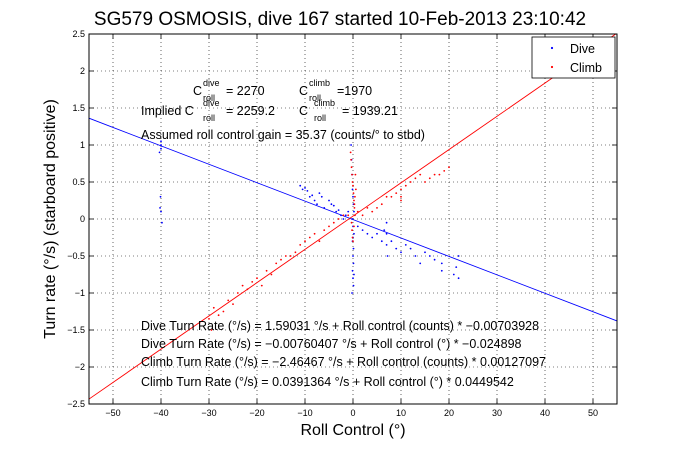 The image size is (681, 454). Describe the element at coordinates (354, 91) in the screenshot. I see `c-climb-val: =1970` at that location.